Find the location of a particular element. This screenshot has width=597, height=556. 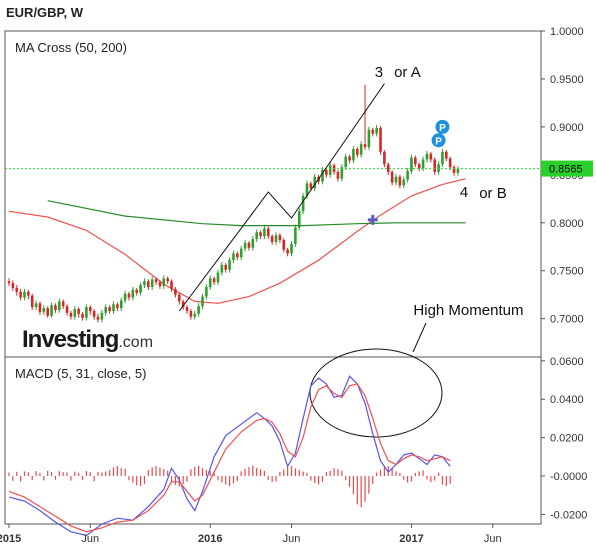

macd-y-tick-label: 0.0400 is located at coordinates (567, 400).